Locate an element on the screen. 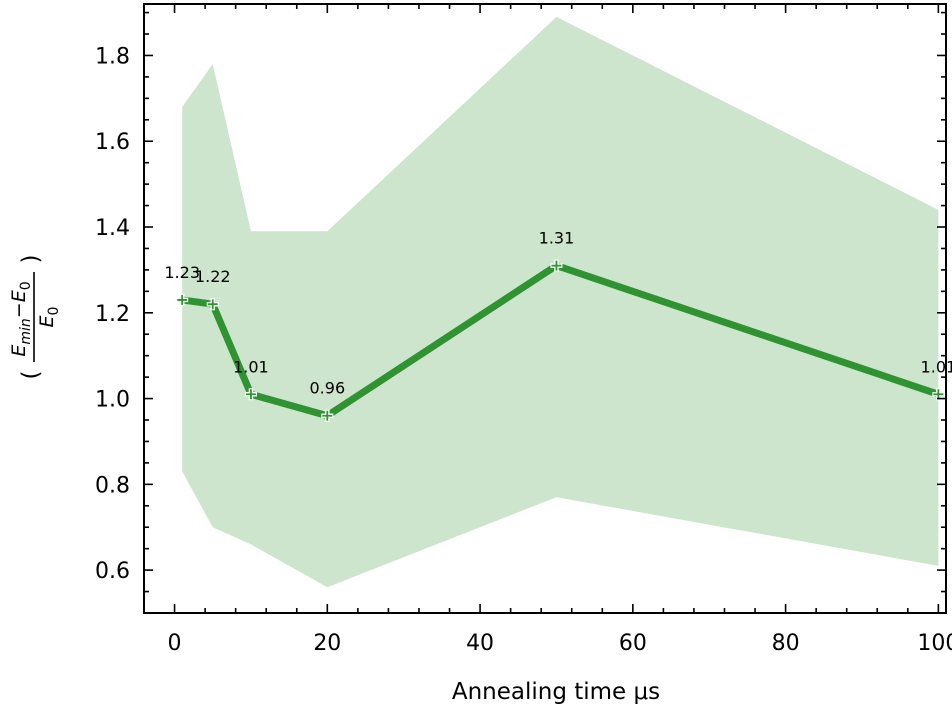 This screenshot has width=952, height=708. y-tick-labels: 0.6 0.8 1.0 1.2 1.4 1.6 1.8 is located at coordinates (112, 314).